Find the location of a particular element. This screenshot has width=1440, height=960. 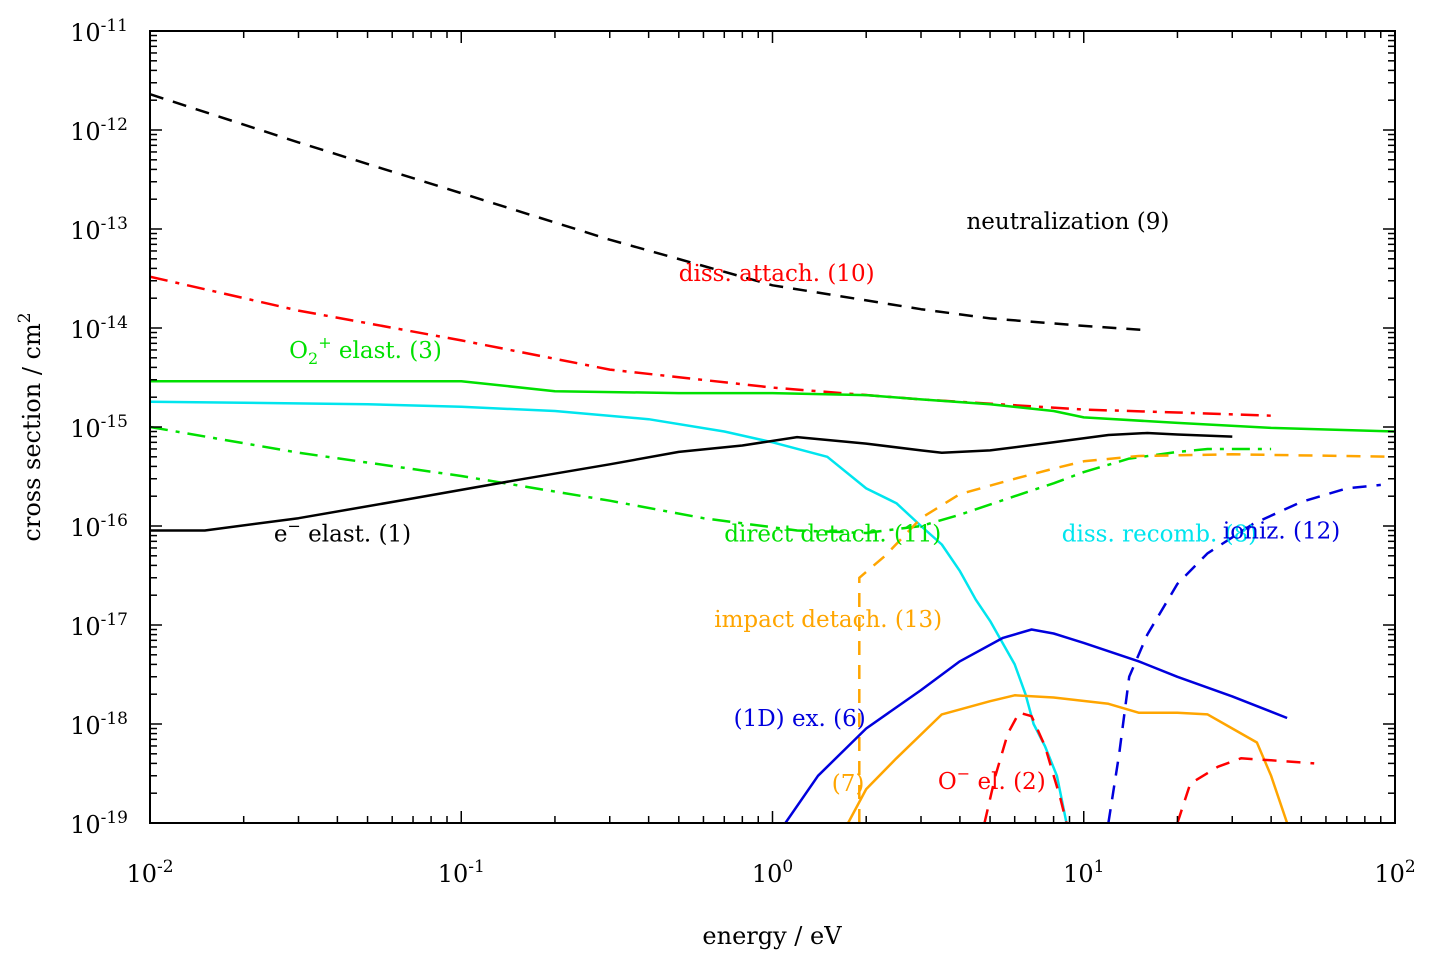

series-line-diss-attach is located at coordinates (711, 346).